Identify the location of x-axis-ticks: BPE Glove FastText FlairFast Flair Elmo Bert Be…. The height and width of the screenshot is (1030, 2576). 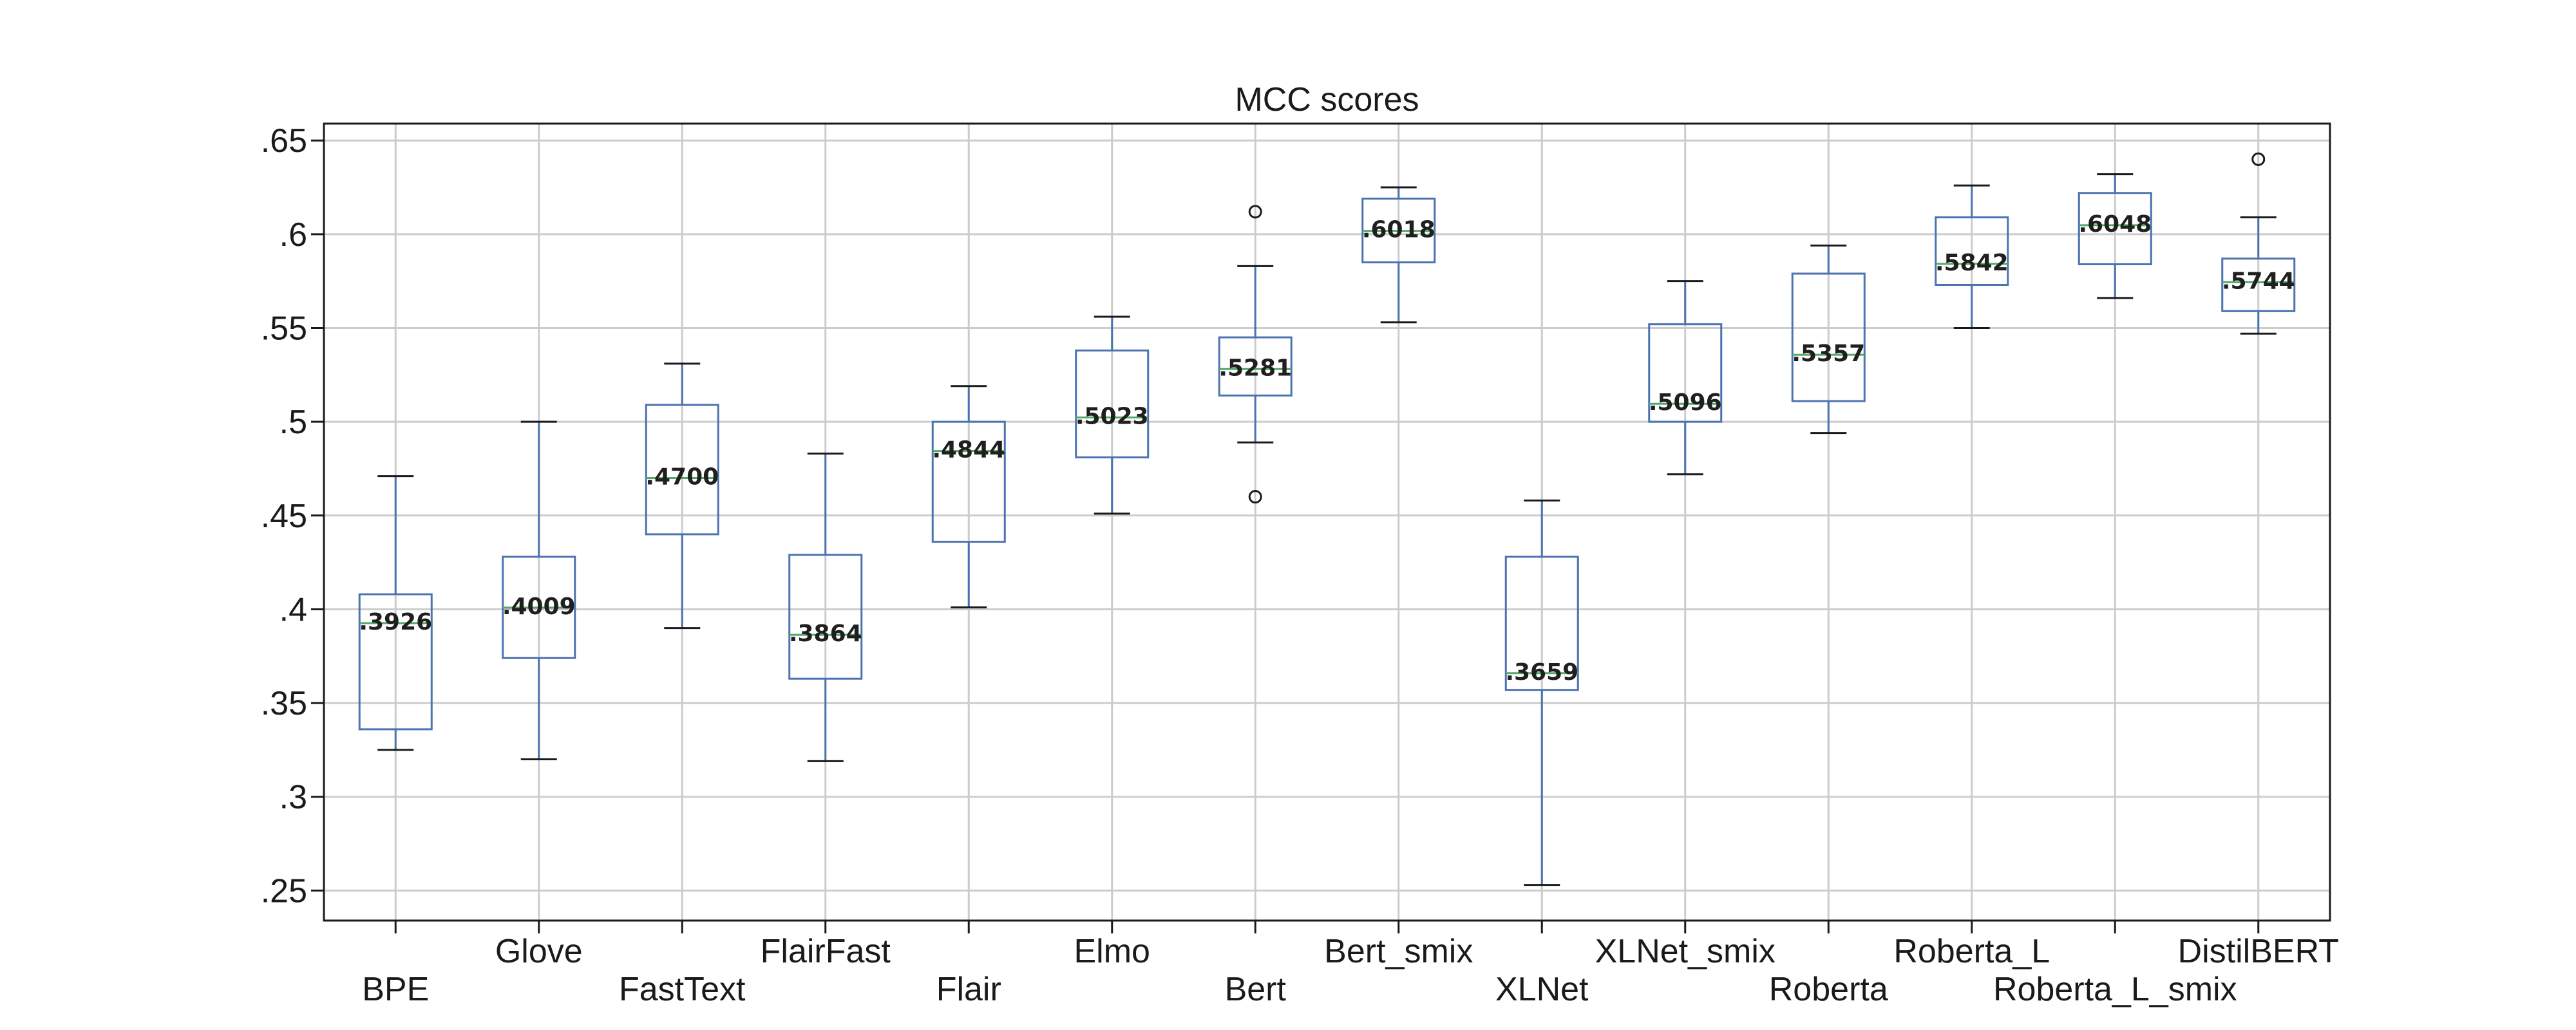
(1351, 964).